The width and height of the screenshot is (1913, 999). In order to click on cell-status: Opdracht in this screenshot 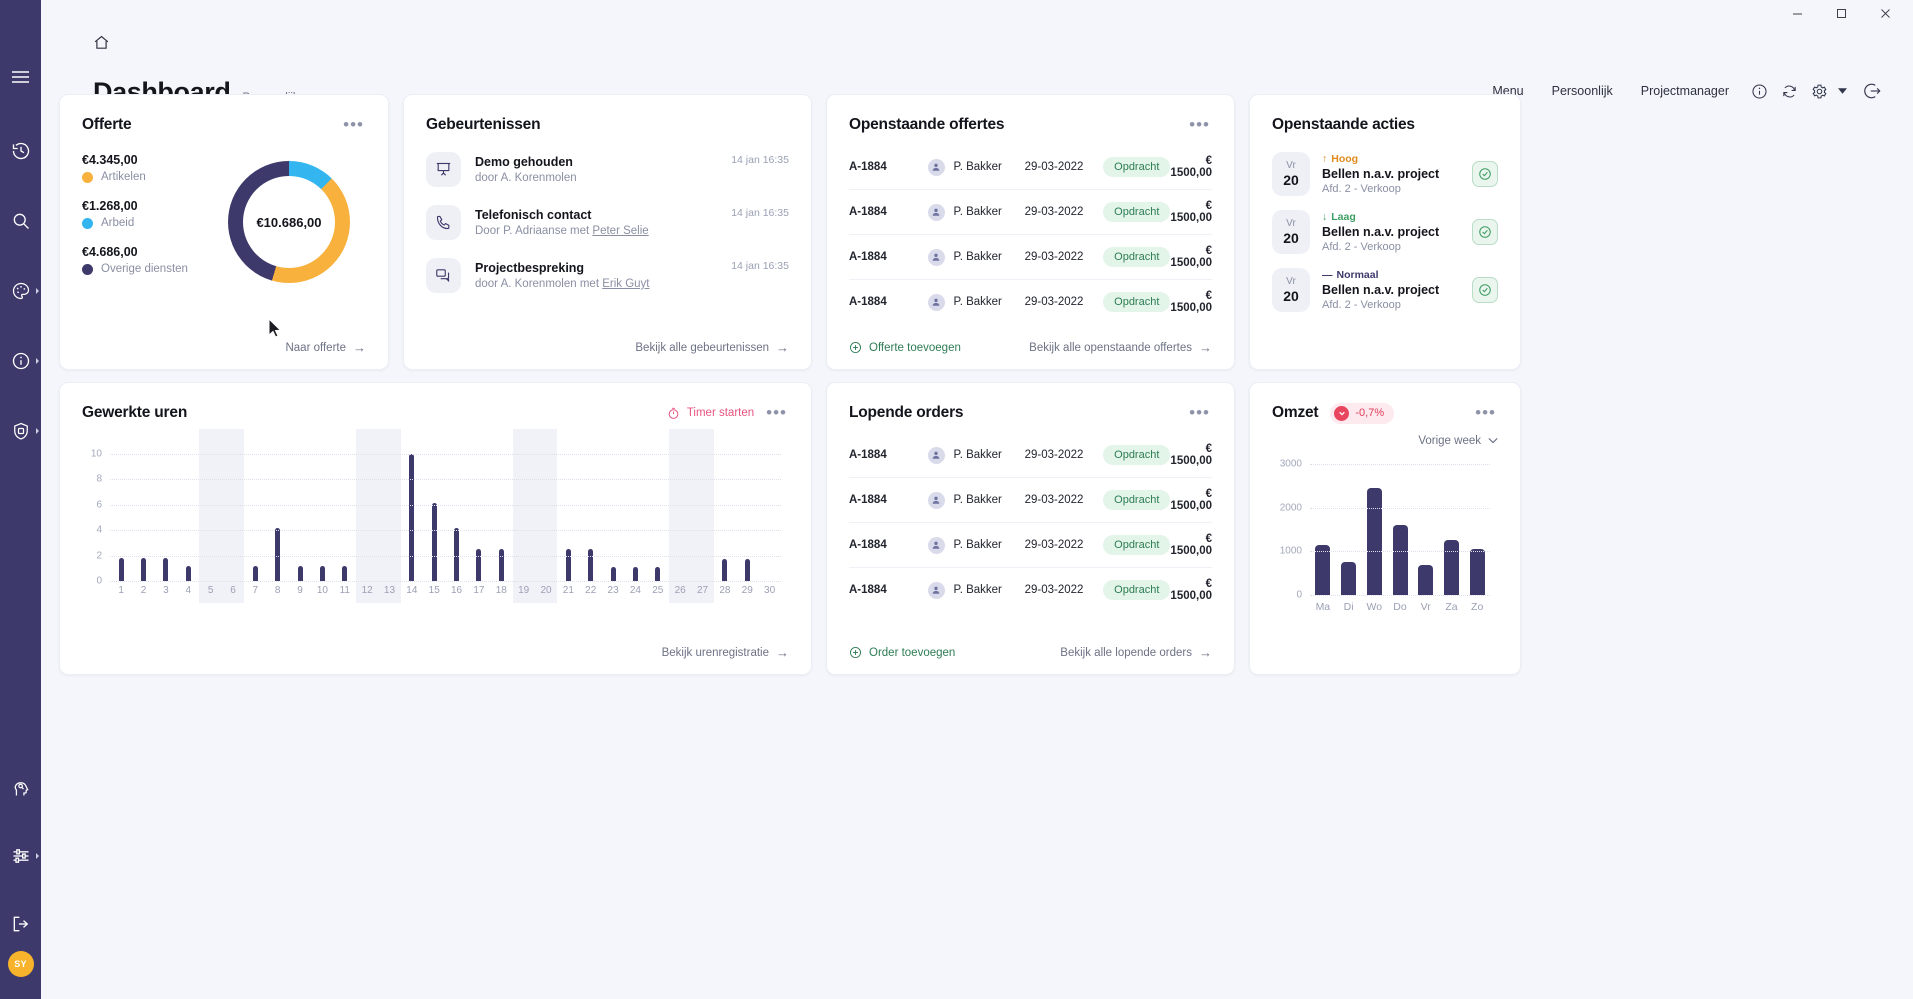, I will do `click(1137, 590)`.